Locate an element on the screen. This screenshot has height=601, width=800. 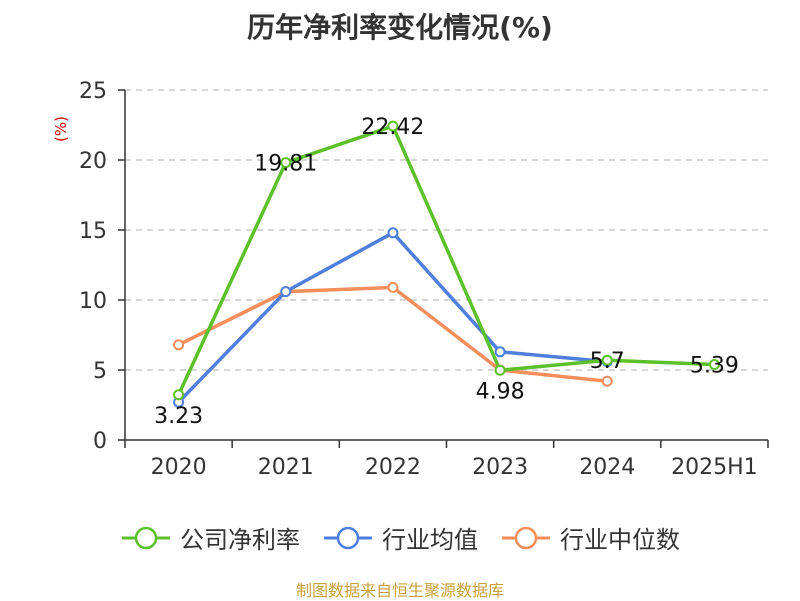
point-company-2022 is located at coordinates (393, 126).